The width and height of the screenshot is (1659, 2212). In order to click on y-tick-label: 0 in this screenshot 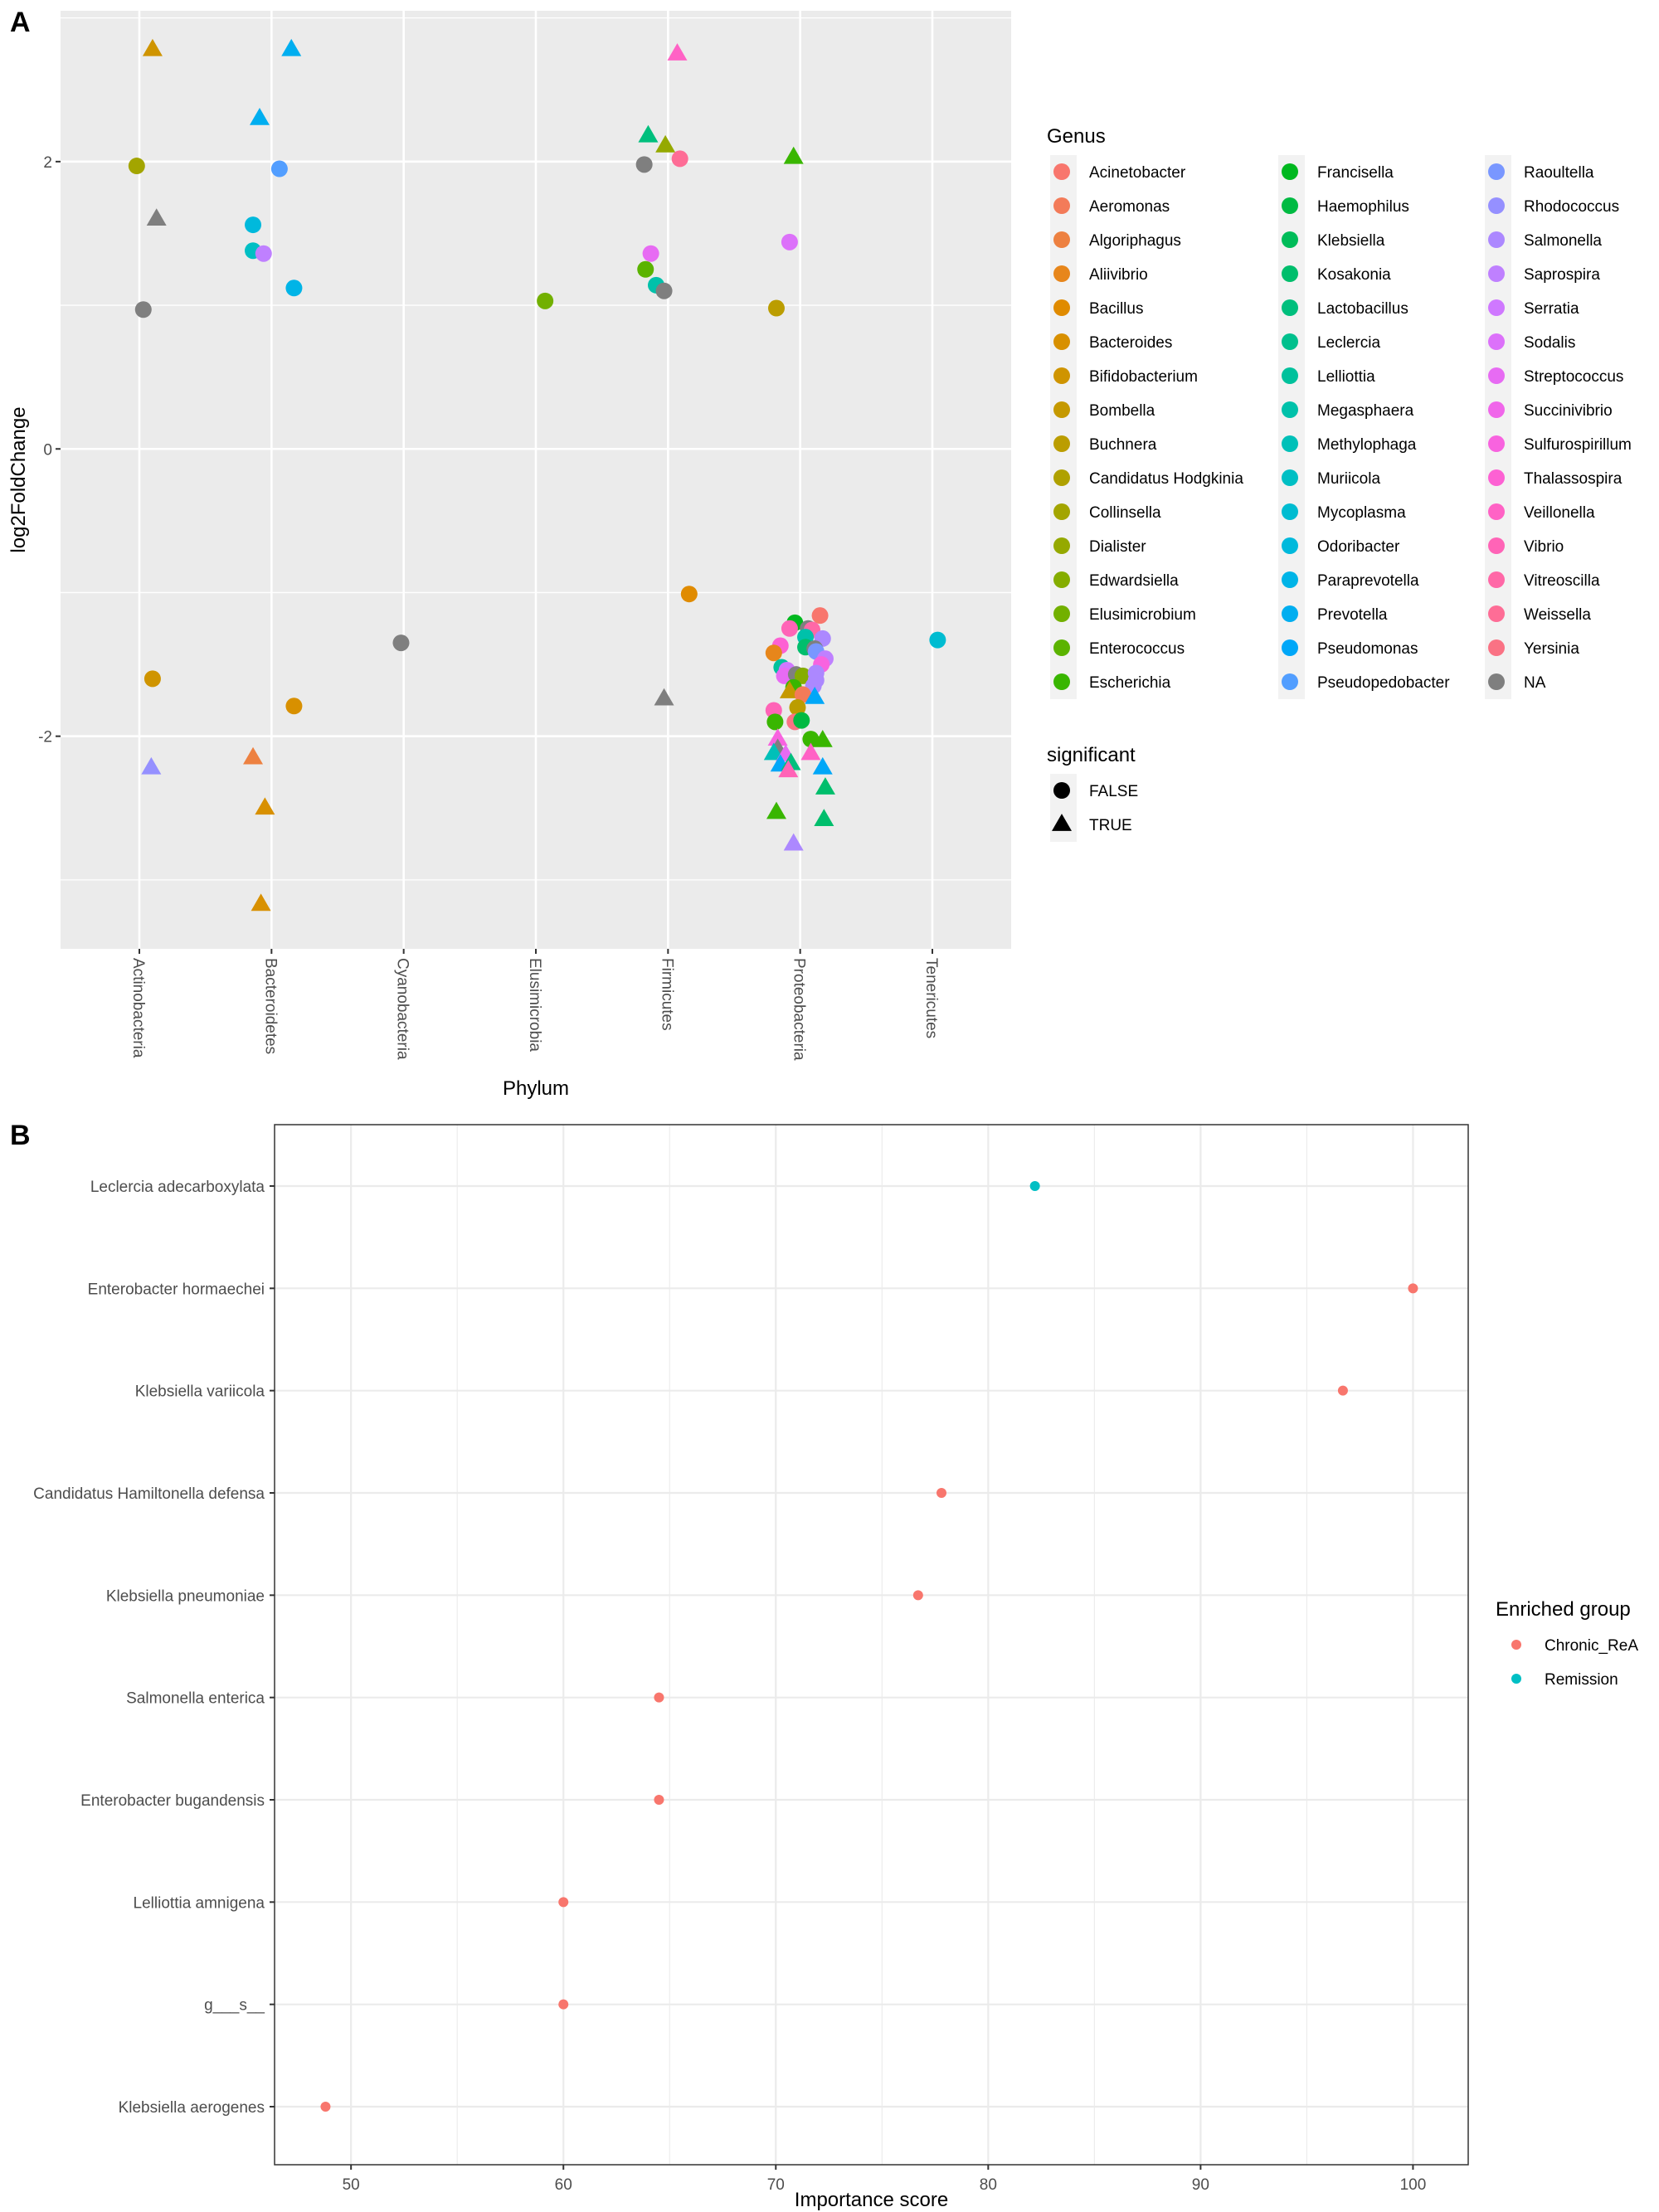, I will do `click(47, 450)`.